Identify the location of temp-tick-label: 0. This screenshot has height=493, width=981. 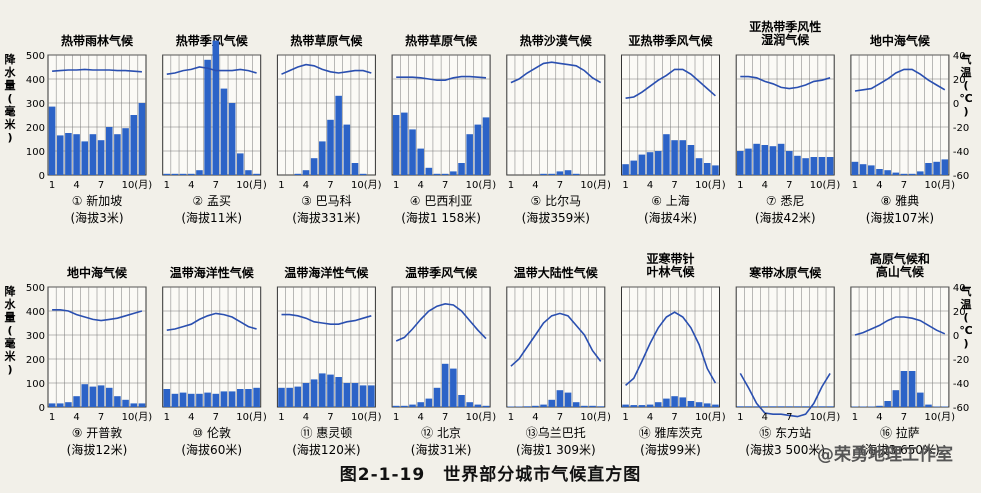
(956, 336).